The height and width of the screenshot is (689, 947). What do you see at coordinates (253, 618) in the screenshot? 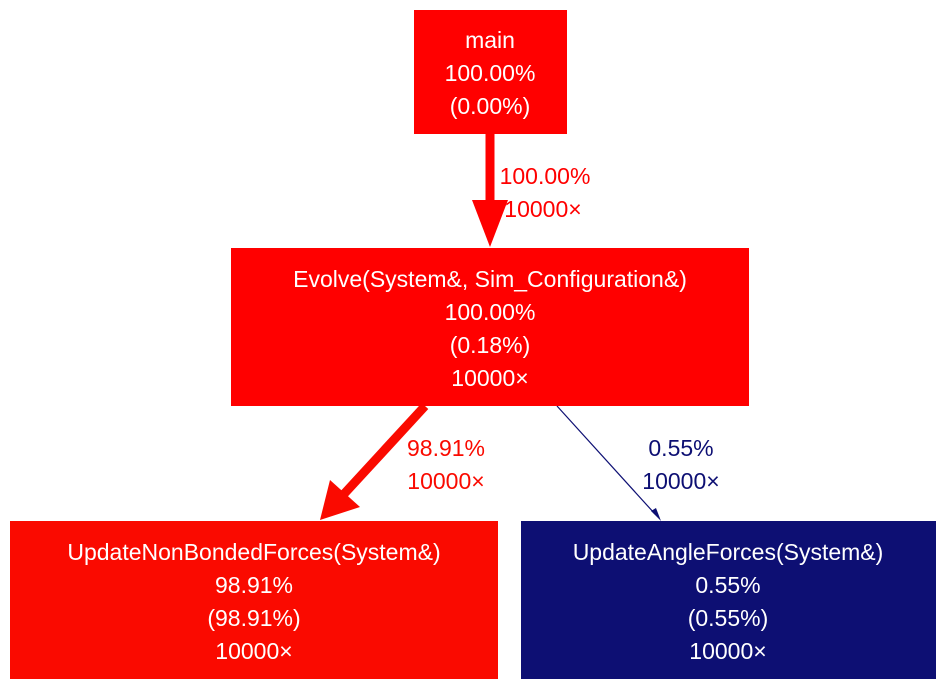
I see `node-self: (98.91%)` at bounding box center [253, 618].